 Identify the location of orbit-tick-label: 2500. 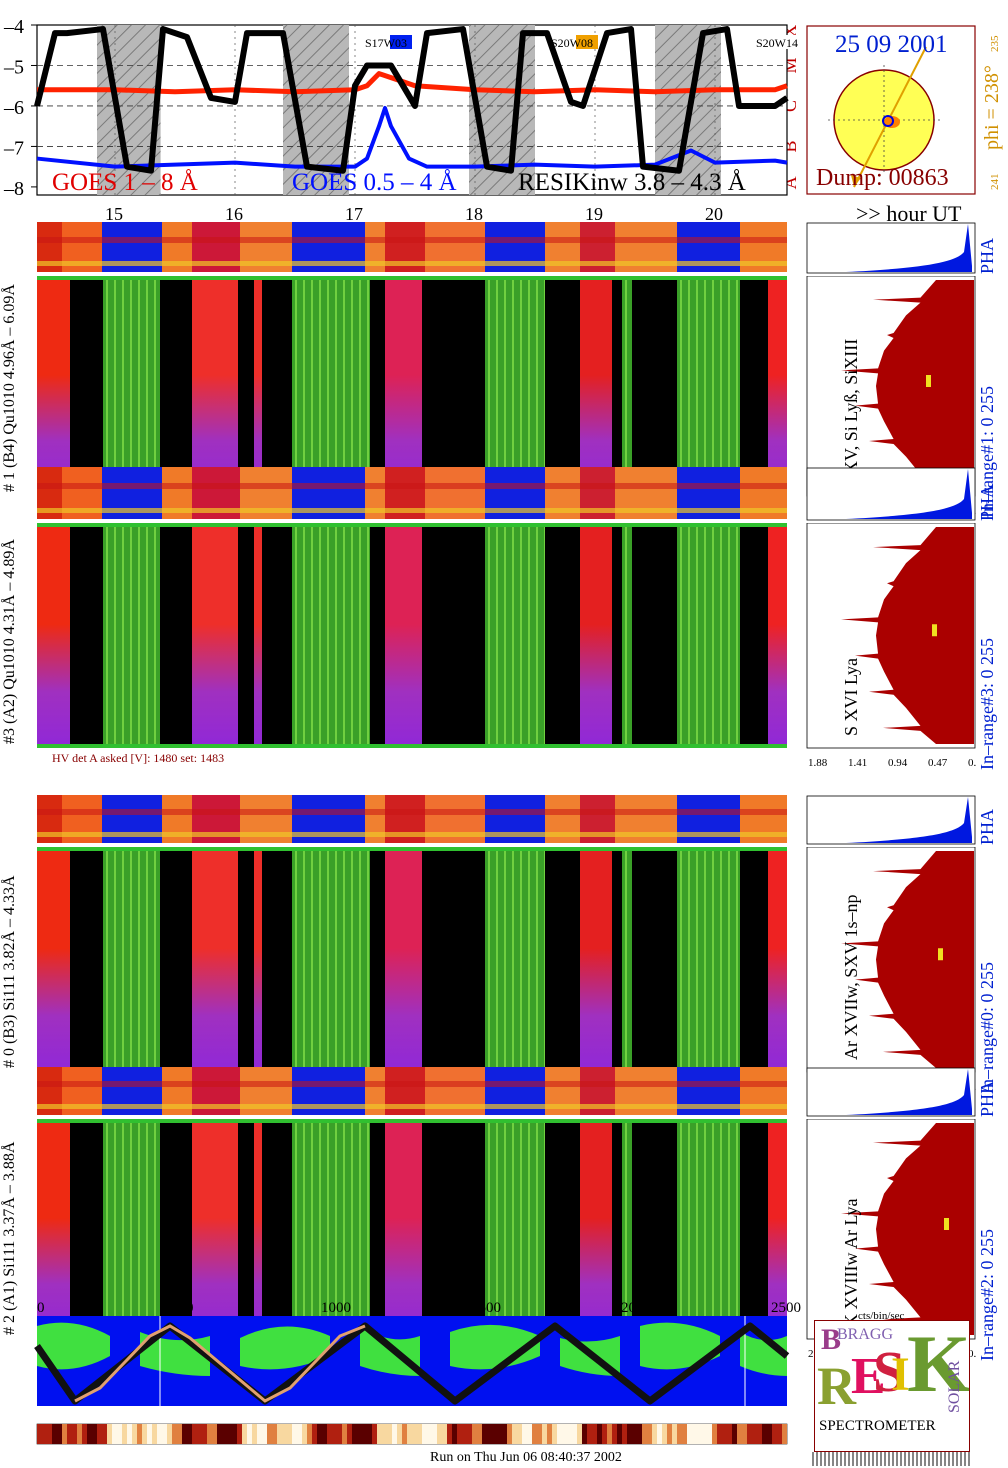
(786, 1308).